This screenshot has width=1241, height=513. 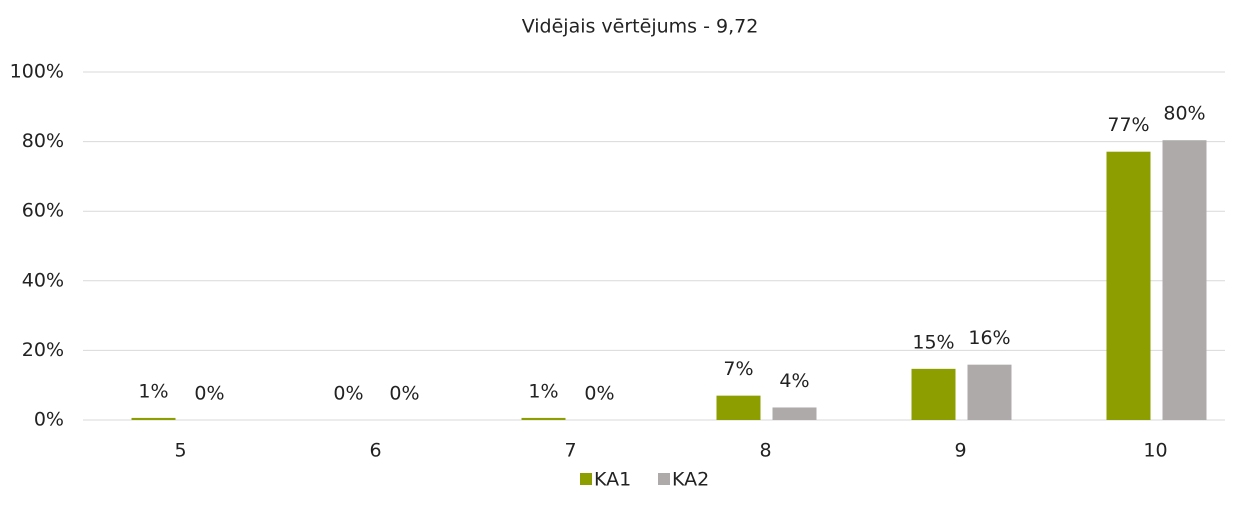 I want to click on data-label: 4%, so click(x=794, y=381).